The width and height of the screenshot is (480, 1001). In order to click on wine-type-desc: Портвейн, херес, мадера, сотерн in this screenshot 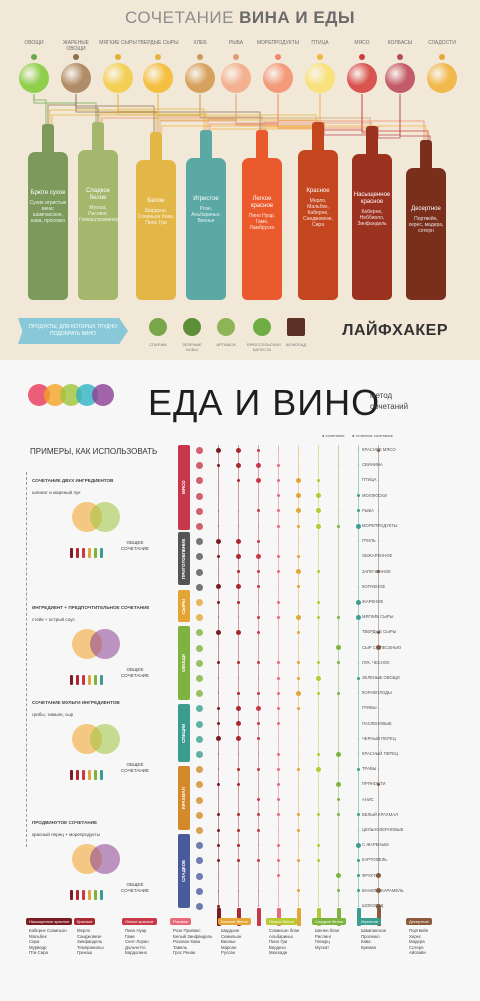, I will do `click(426, 225)`.